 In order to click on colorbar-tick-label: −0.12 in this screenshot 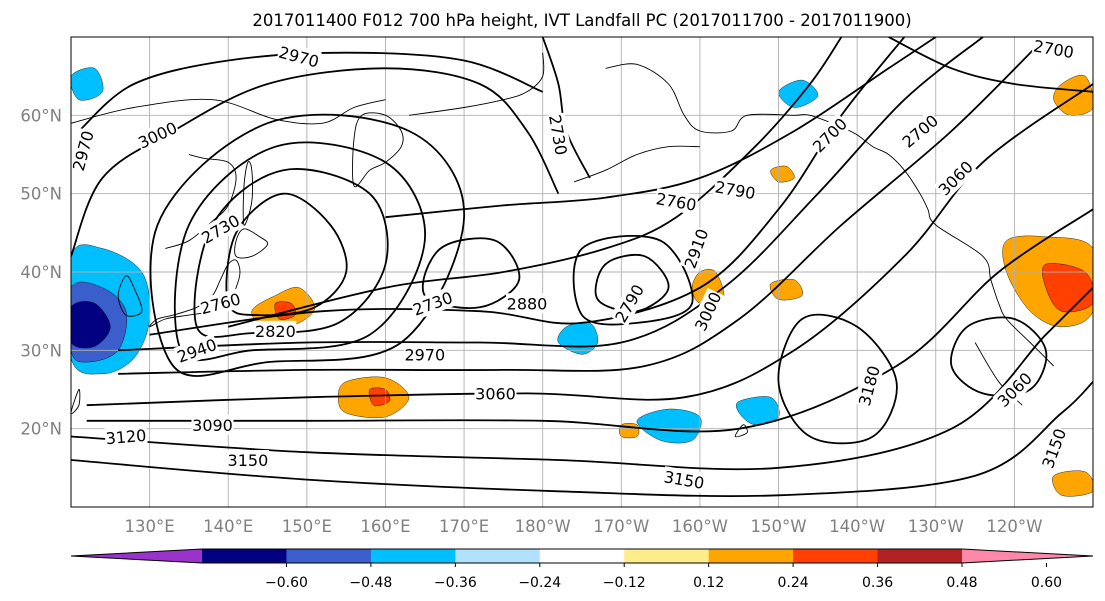, I will do `click(624, 583)`.